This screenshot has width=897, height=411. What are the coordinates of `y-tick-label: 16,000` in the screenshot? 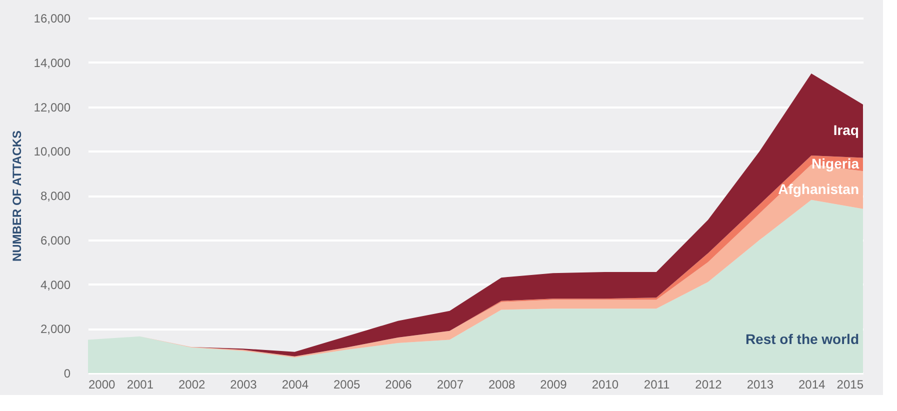 It's located at (52, 19).